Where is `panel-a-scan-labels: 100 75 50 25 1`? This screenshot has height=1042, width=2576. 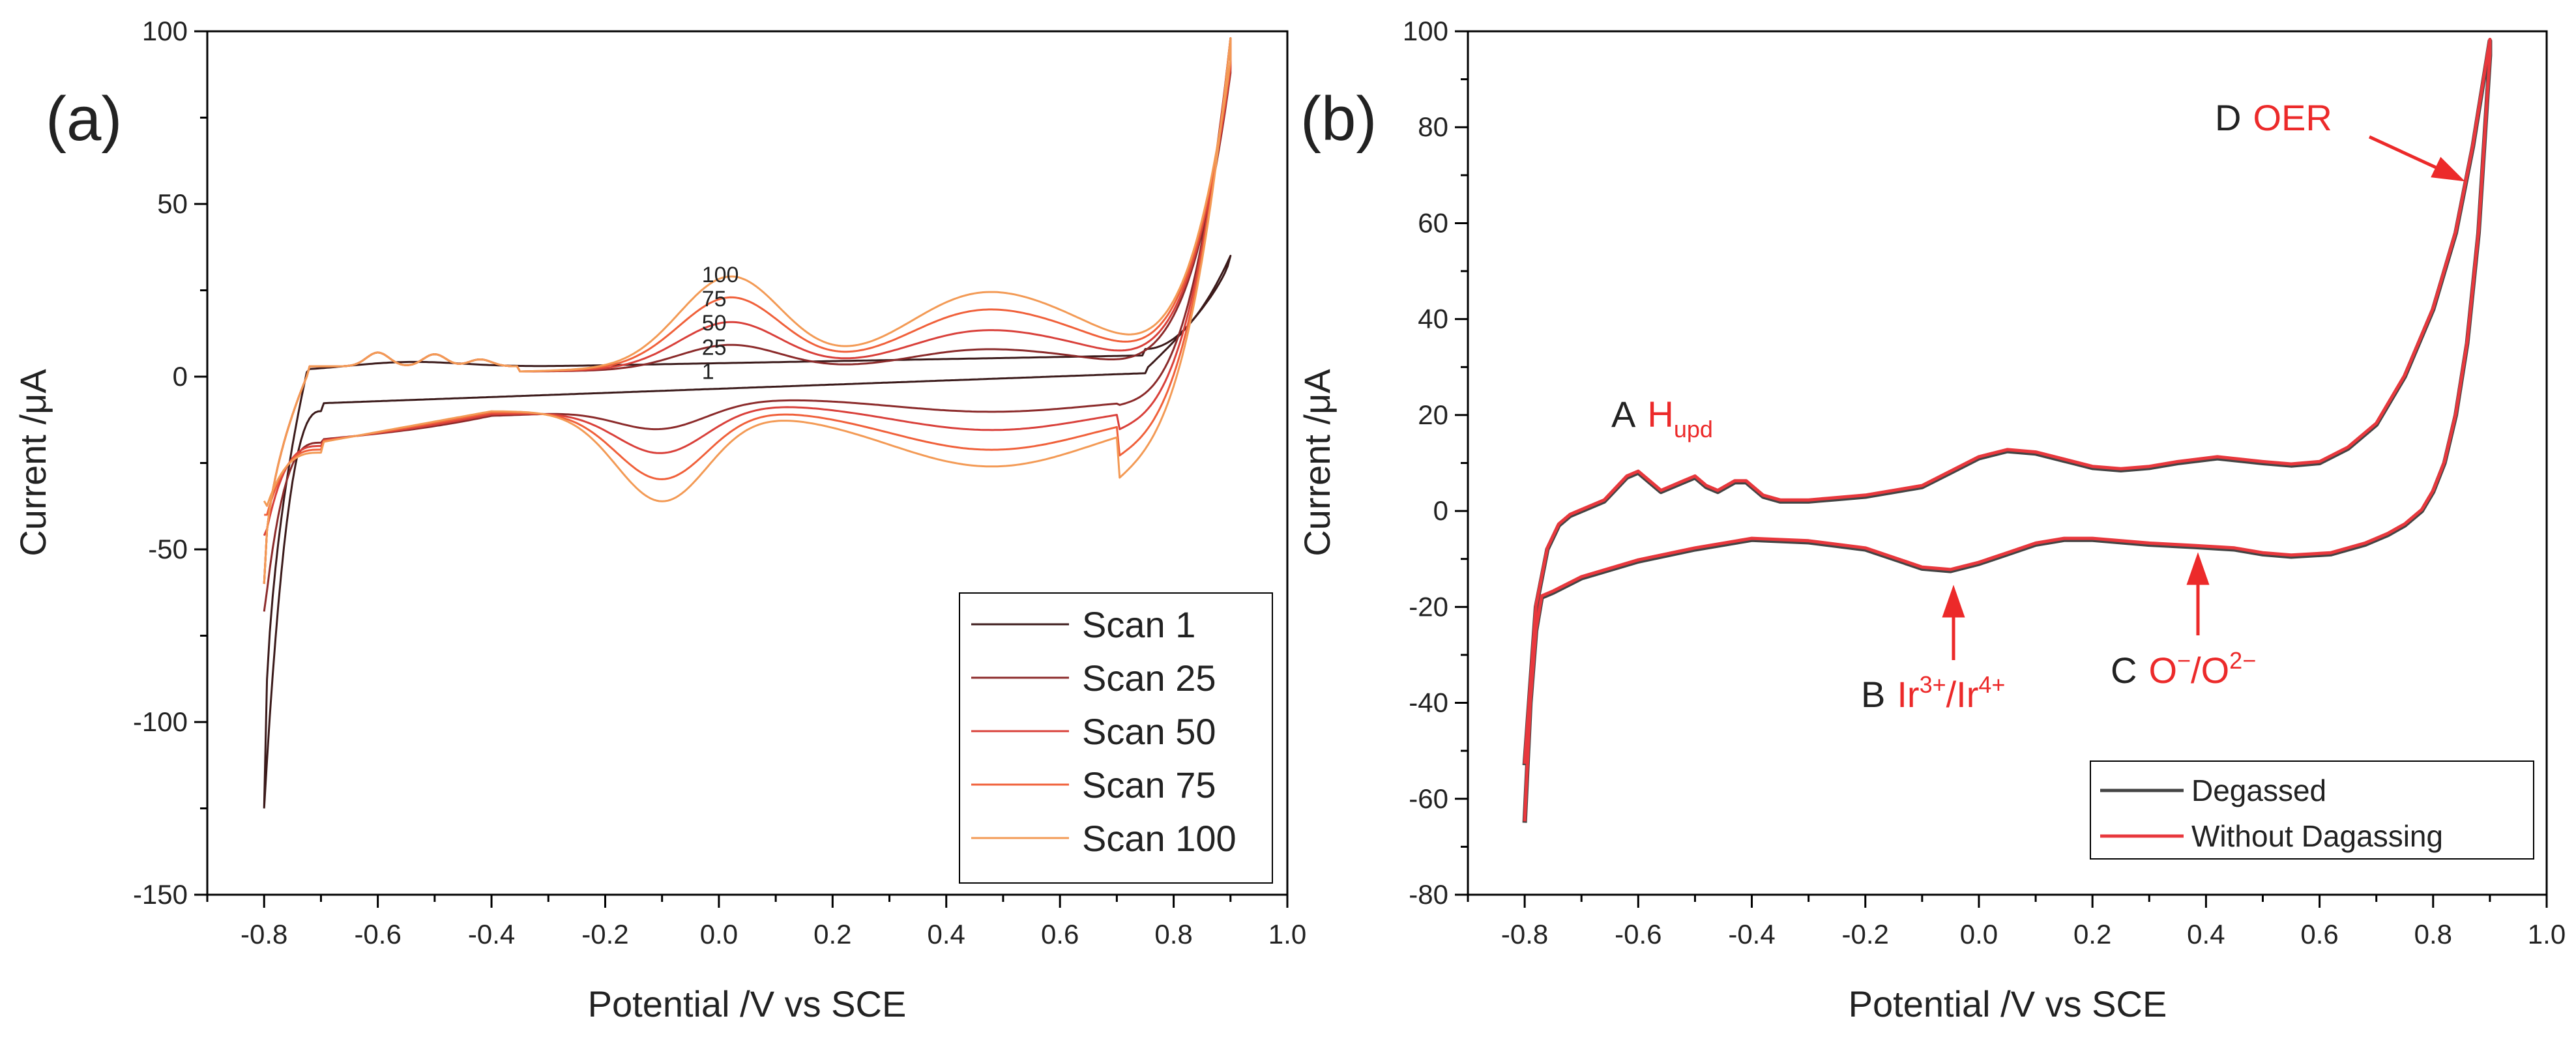
panel-a-scan-labels: 100 75 50 25 1 is located at coordinates (720, 323).